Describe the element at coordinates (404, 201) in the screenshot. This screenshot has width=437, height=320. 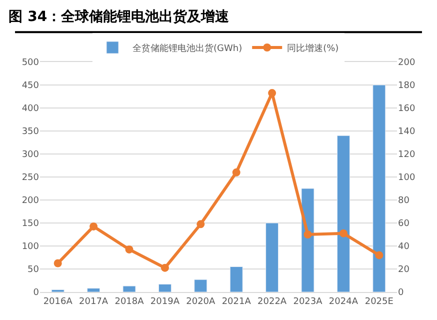
I see `y2-tick-label: 80` at that location.